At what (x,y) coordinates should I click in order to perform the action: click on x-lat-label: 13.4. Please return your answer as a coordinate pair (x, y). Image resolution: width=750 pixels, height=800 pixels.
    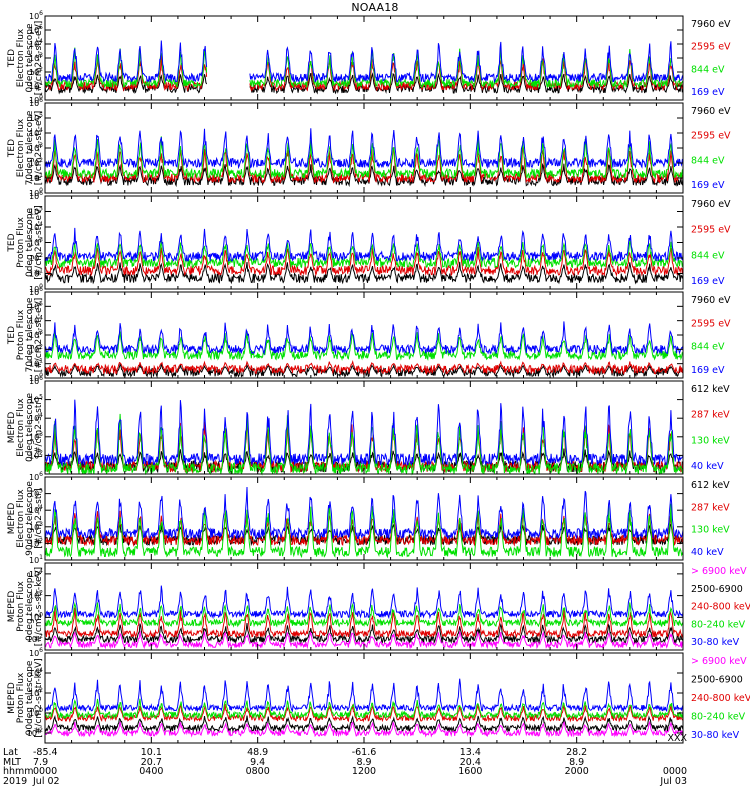
    Looking at the image, I should click on (470, 752).